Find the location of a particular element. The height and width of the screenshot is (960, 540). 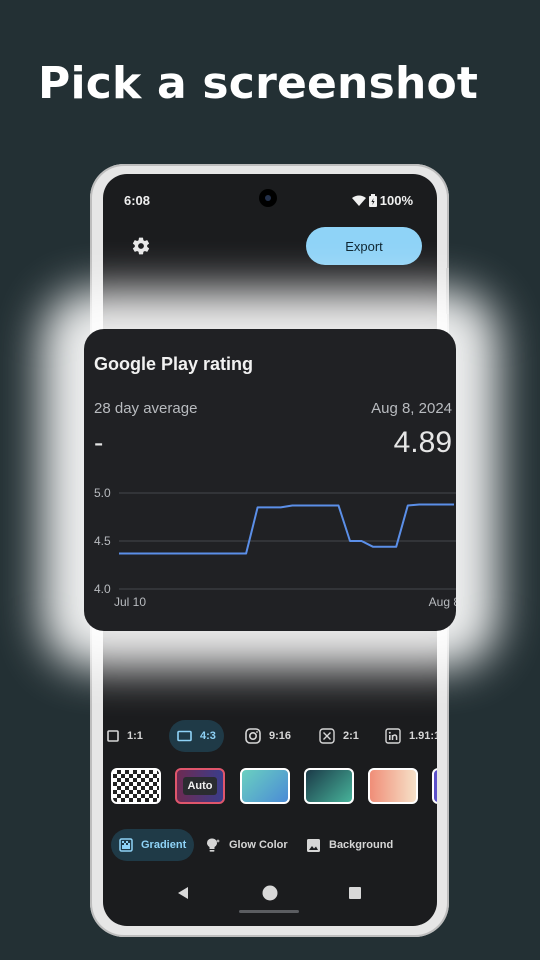

back-icon is located at coordinates (183, 893).